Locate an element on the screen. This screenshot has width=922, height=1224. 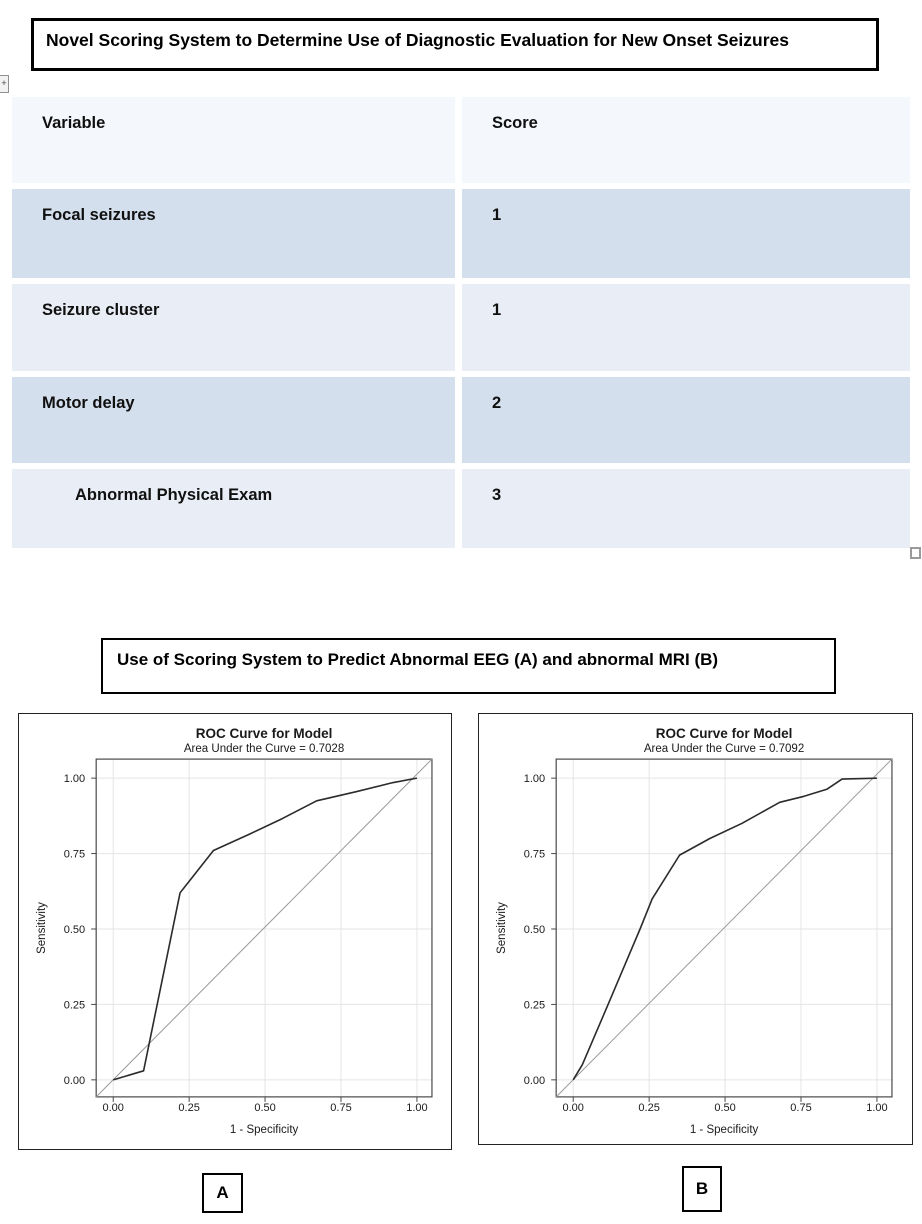
cell-variable: Abnormal Physical Exam is located at coordinates (233, 508).